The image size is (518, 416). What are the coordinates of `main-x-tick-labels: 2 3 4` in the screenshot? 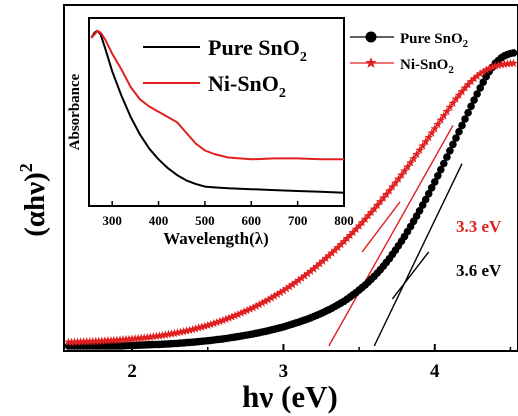 It's located at (319, 363).